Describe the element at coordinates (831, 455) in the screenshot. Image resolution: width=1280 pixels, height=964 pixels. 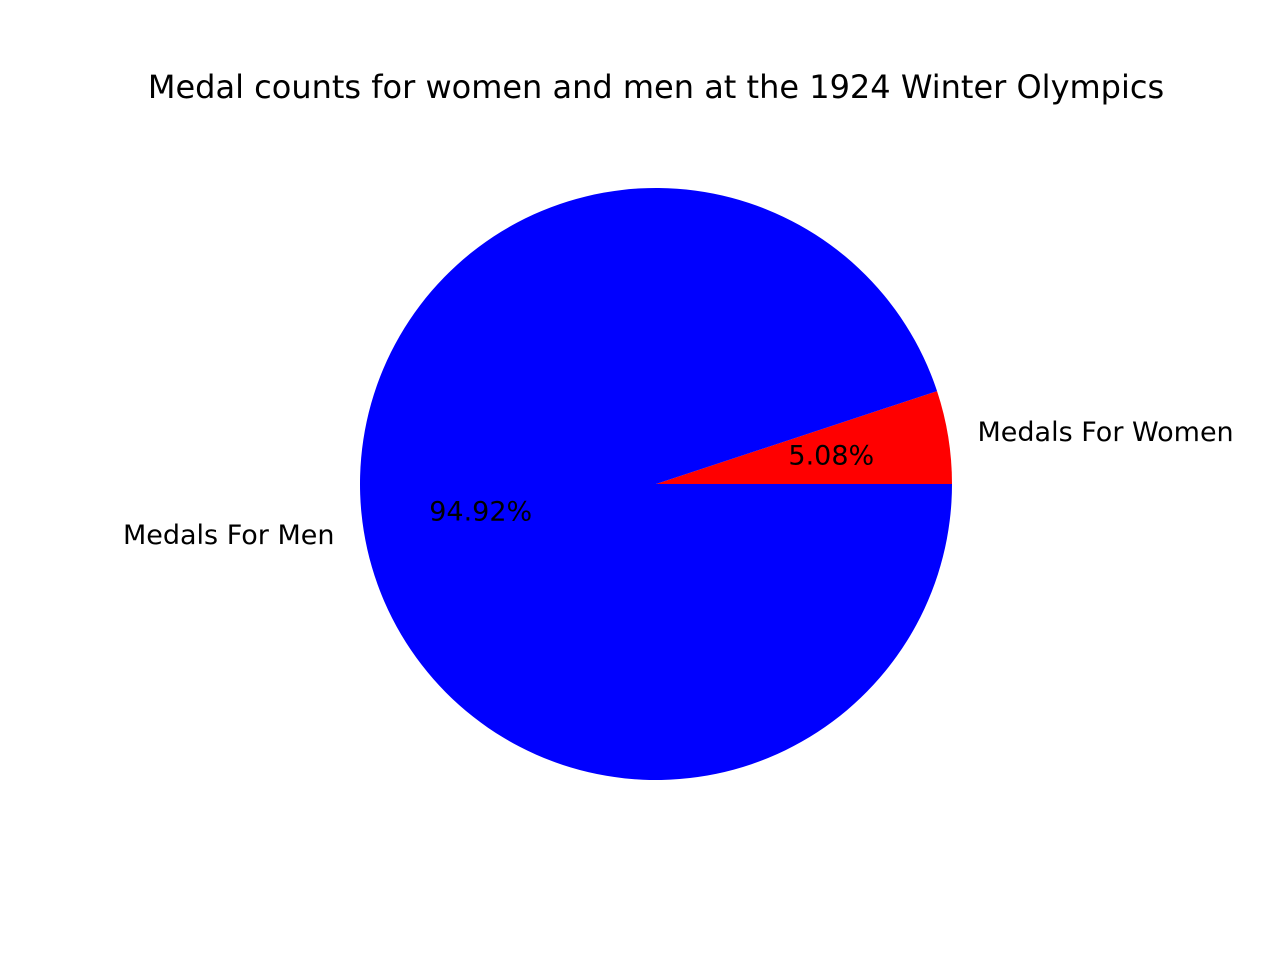
I see `pct-label-medals-for-women: 5.08%` at that location.